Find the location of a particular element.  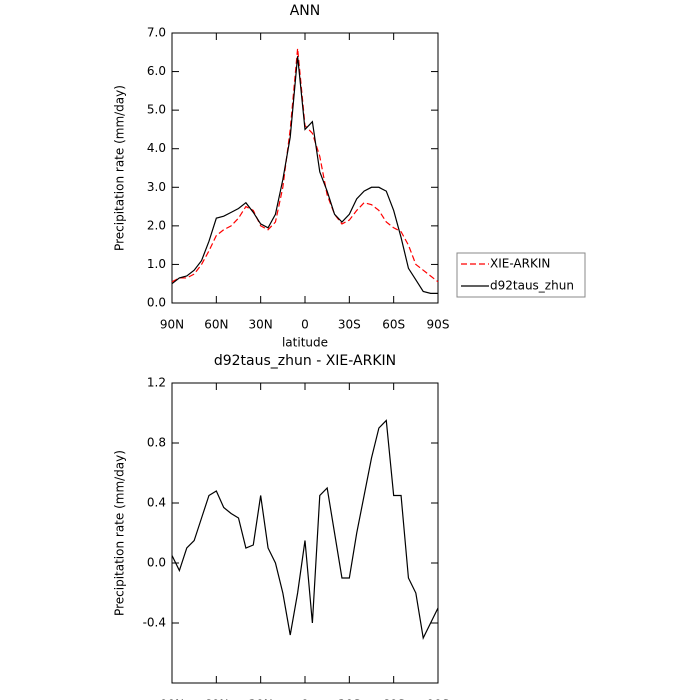

y-tick-label: 5.0 is located at coordinates (156, 110).